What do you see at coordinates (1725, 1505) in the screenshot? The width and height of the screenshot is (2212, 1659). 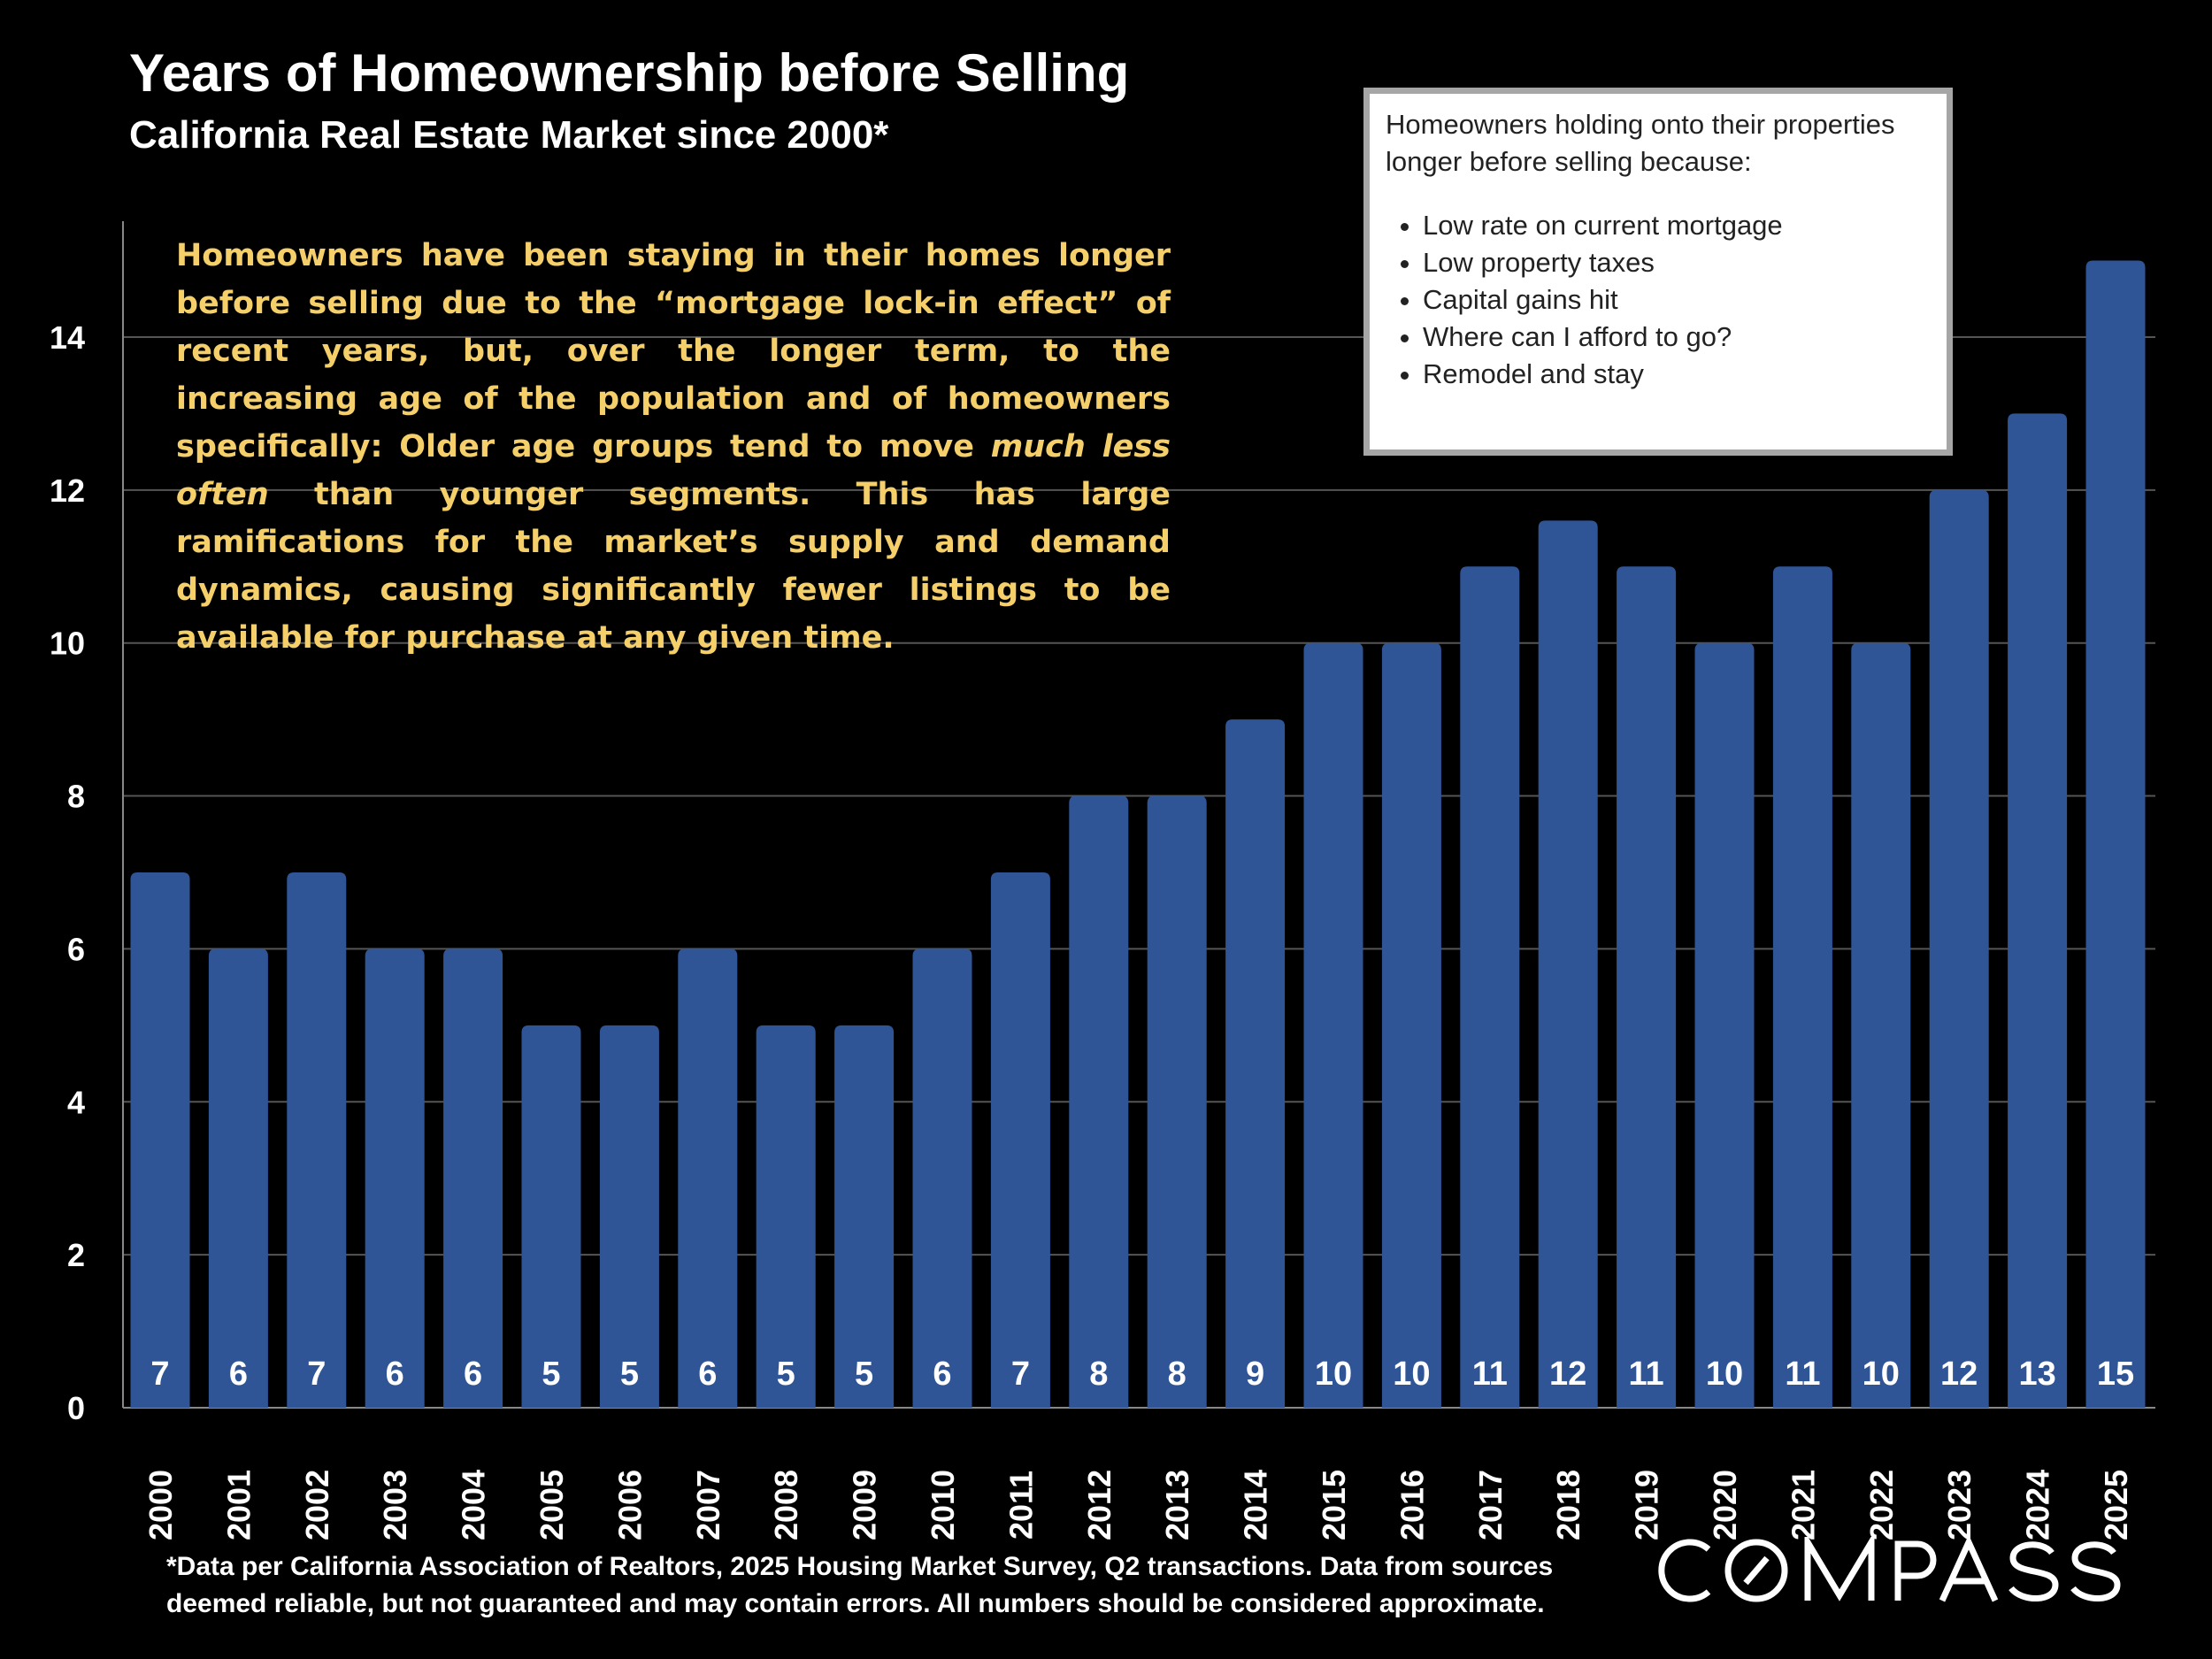 I see `x-tick-label: 2020` at bounding box center [1725, 1505].